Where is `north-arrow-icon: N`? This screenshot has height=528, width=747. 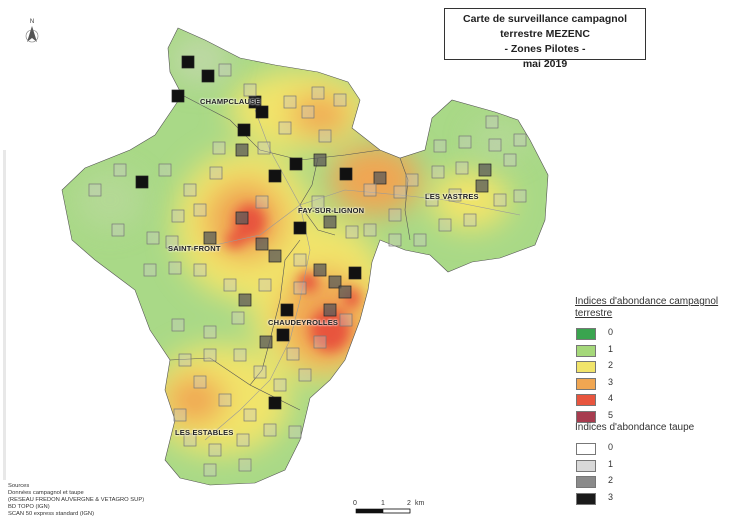
north-arrow-icon: N is located at coordinates (32, 31).